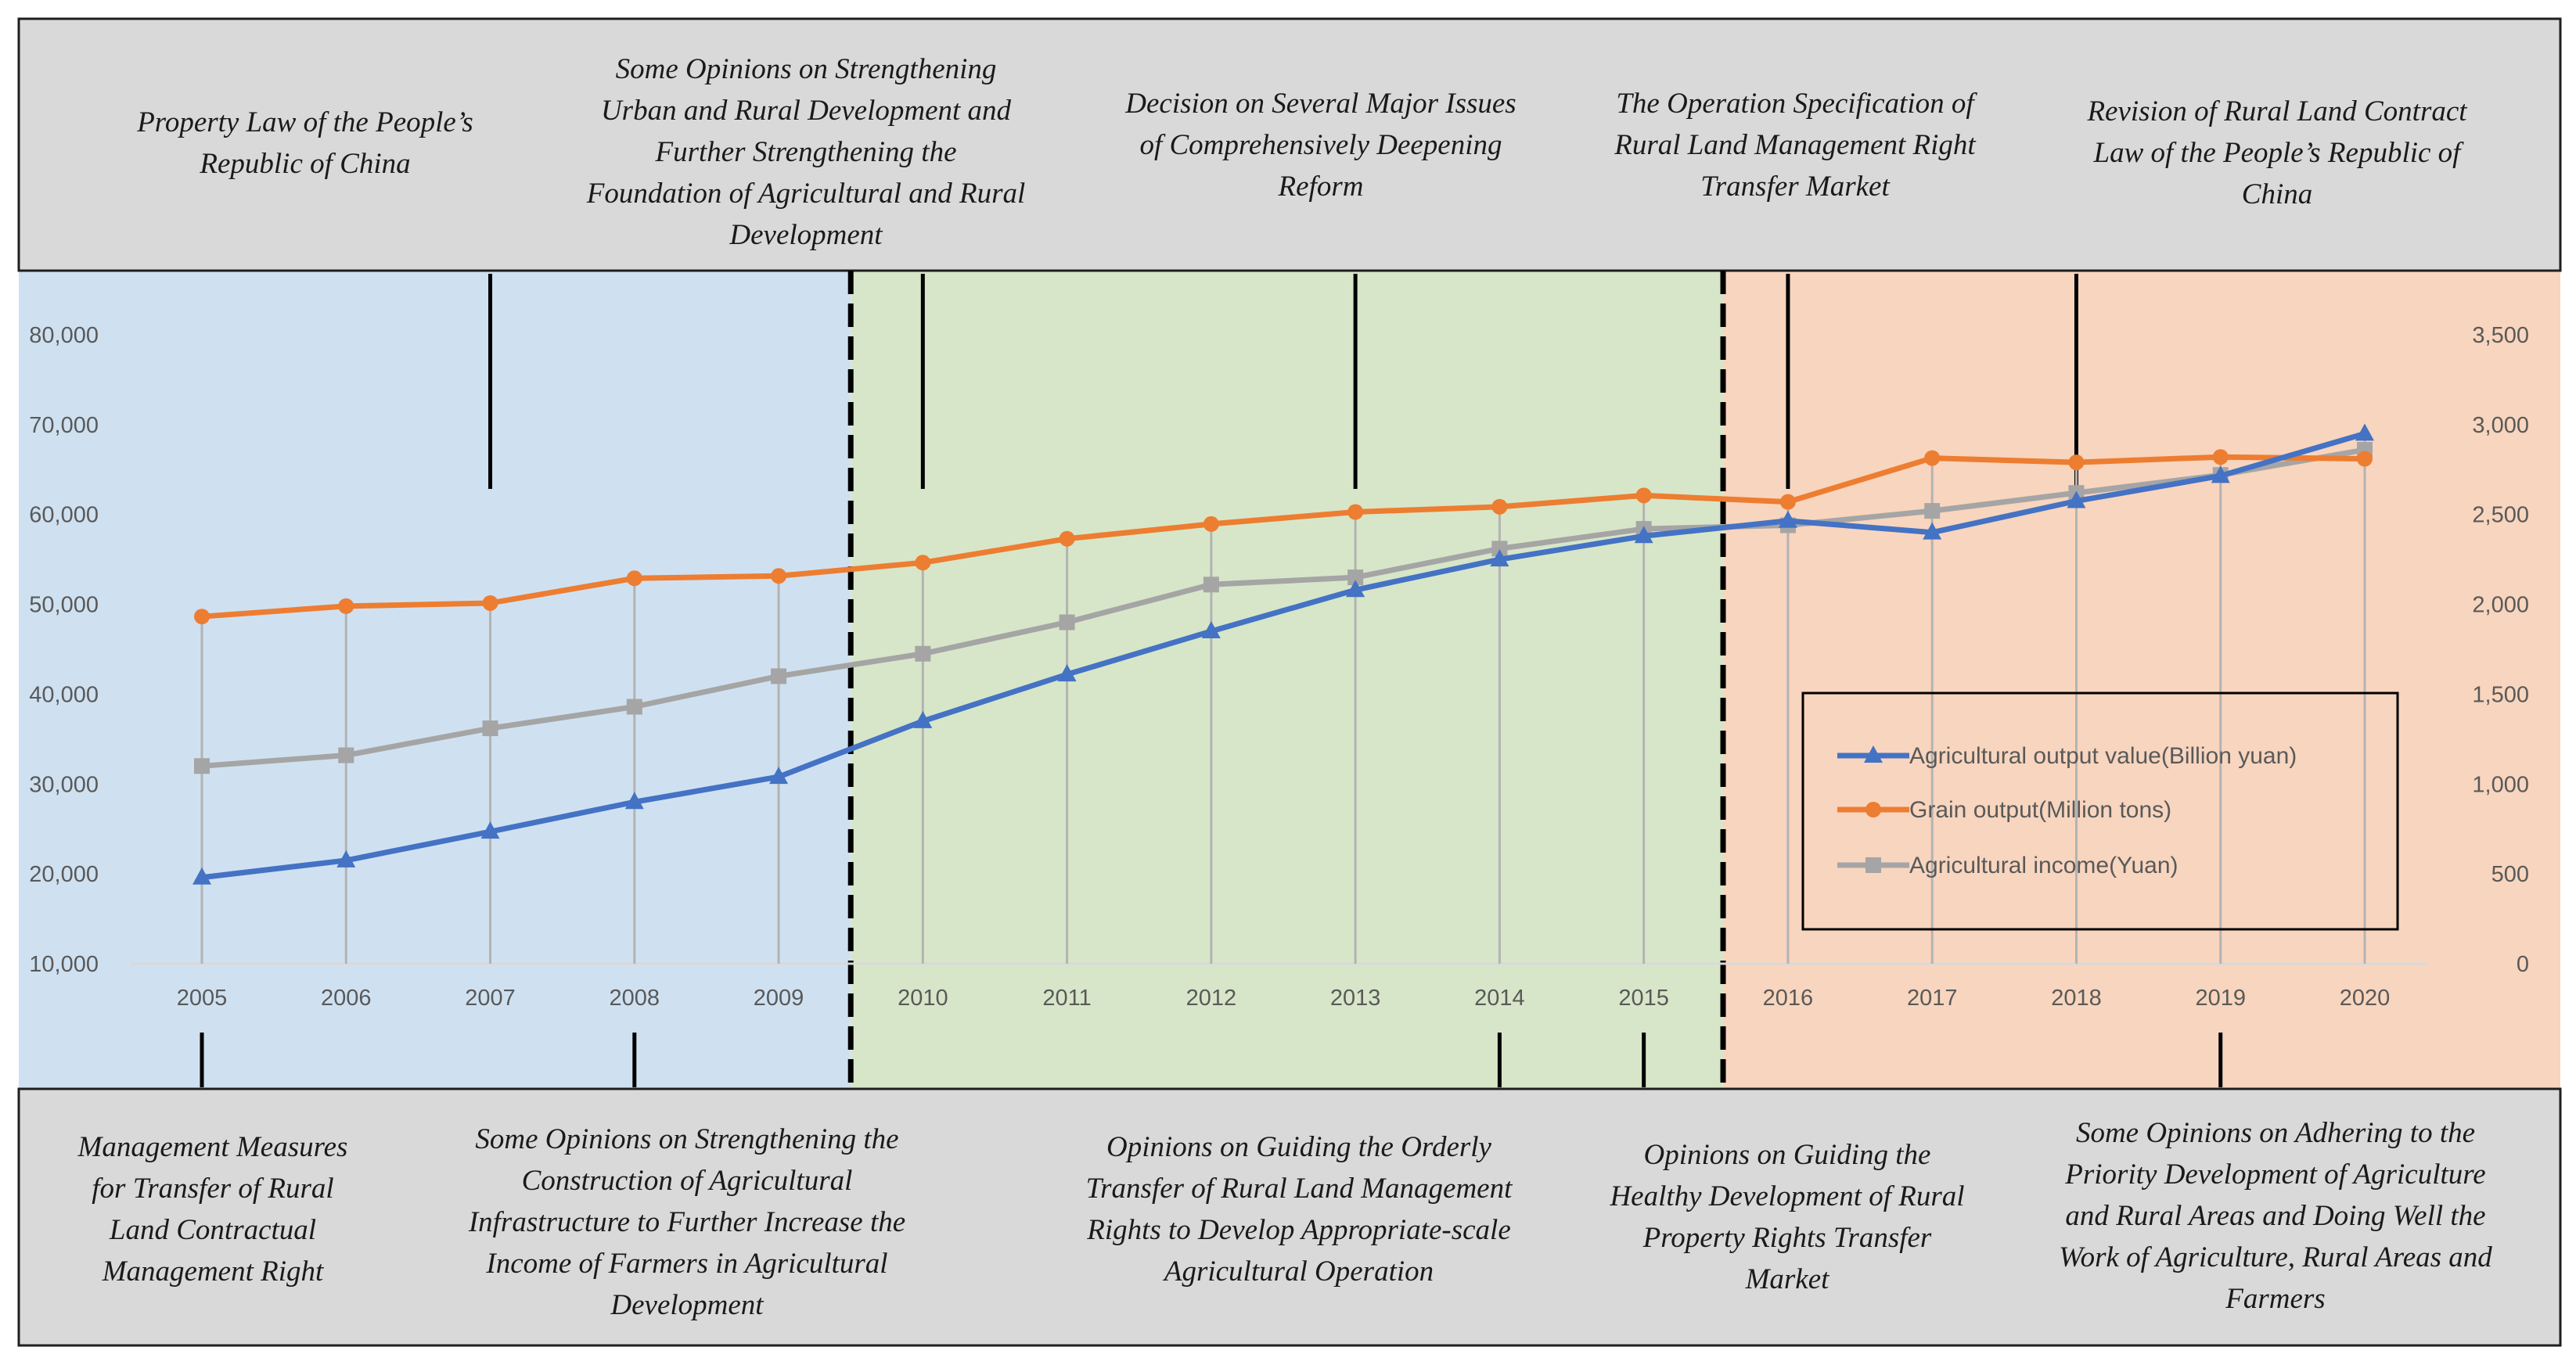  I want to click on data-point-2018, so click(2076, 462).